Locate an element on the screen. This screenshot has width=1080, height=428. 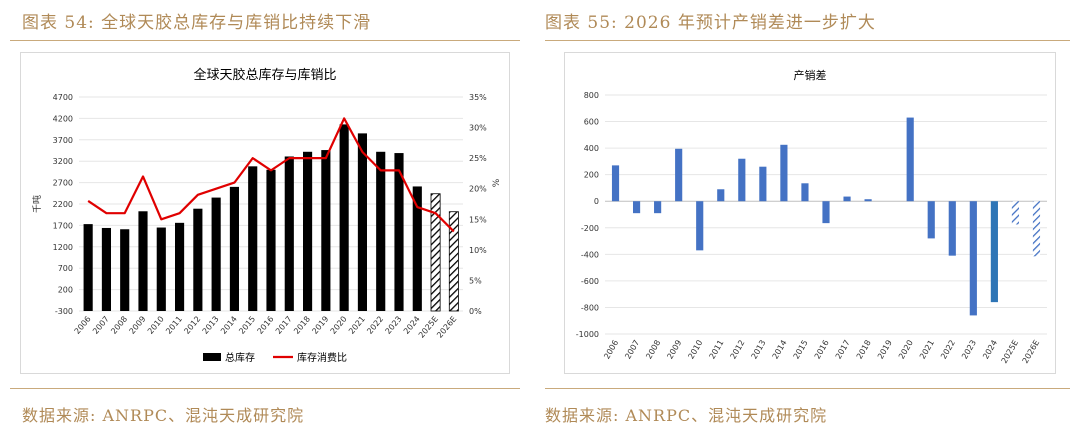
balance-x-tick-label: 2018 is located at coordinates (864, 350).